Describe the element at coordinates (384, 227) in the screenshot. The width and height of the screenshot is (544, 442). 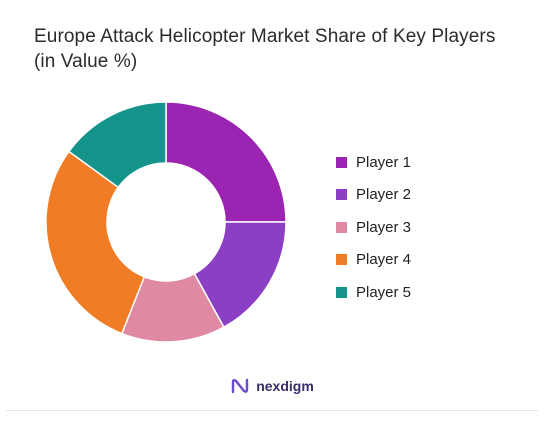
I see `legend-label: Player 3` at that location.